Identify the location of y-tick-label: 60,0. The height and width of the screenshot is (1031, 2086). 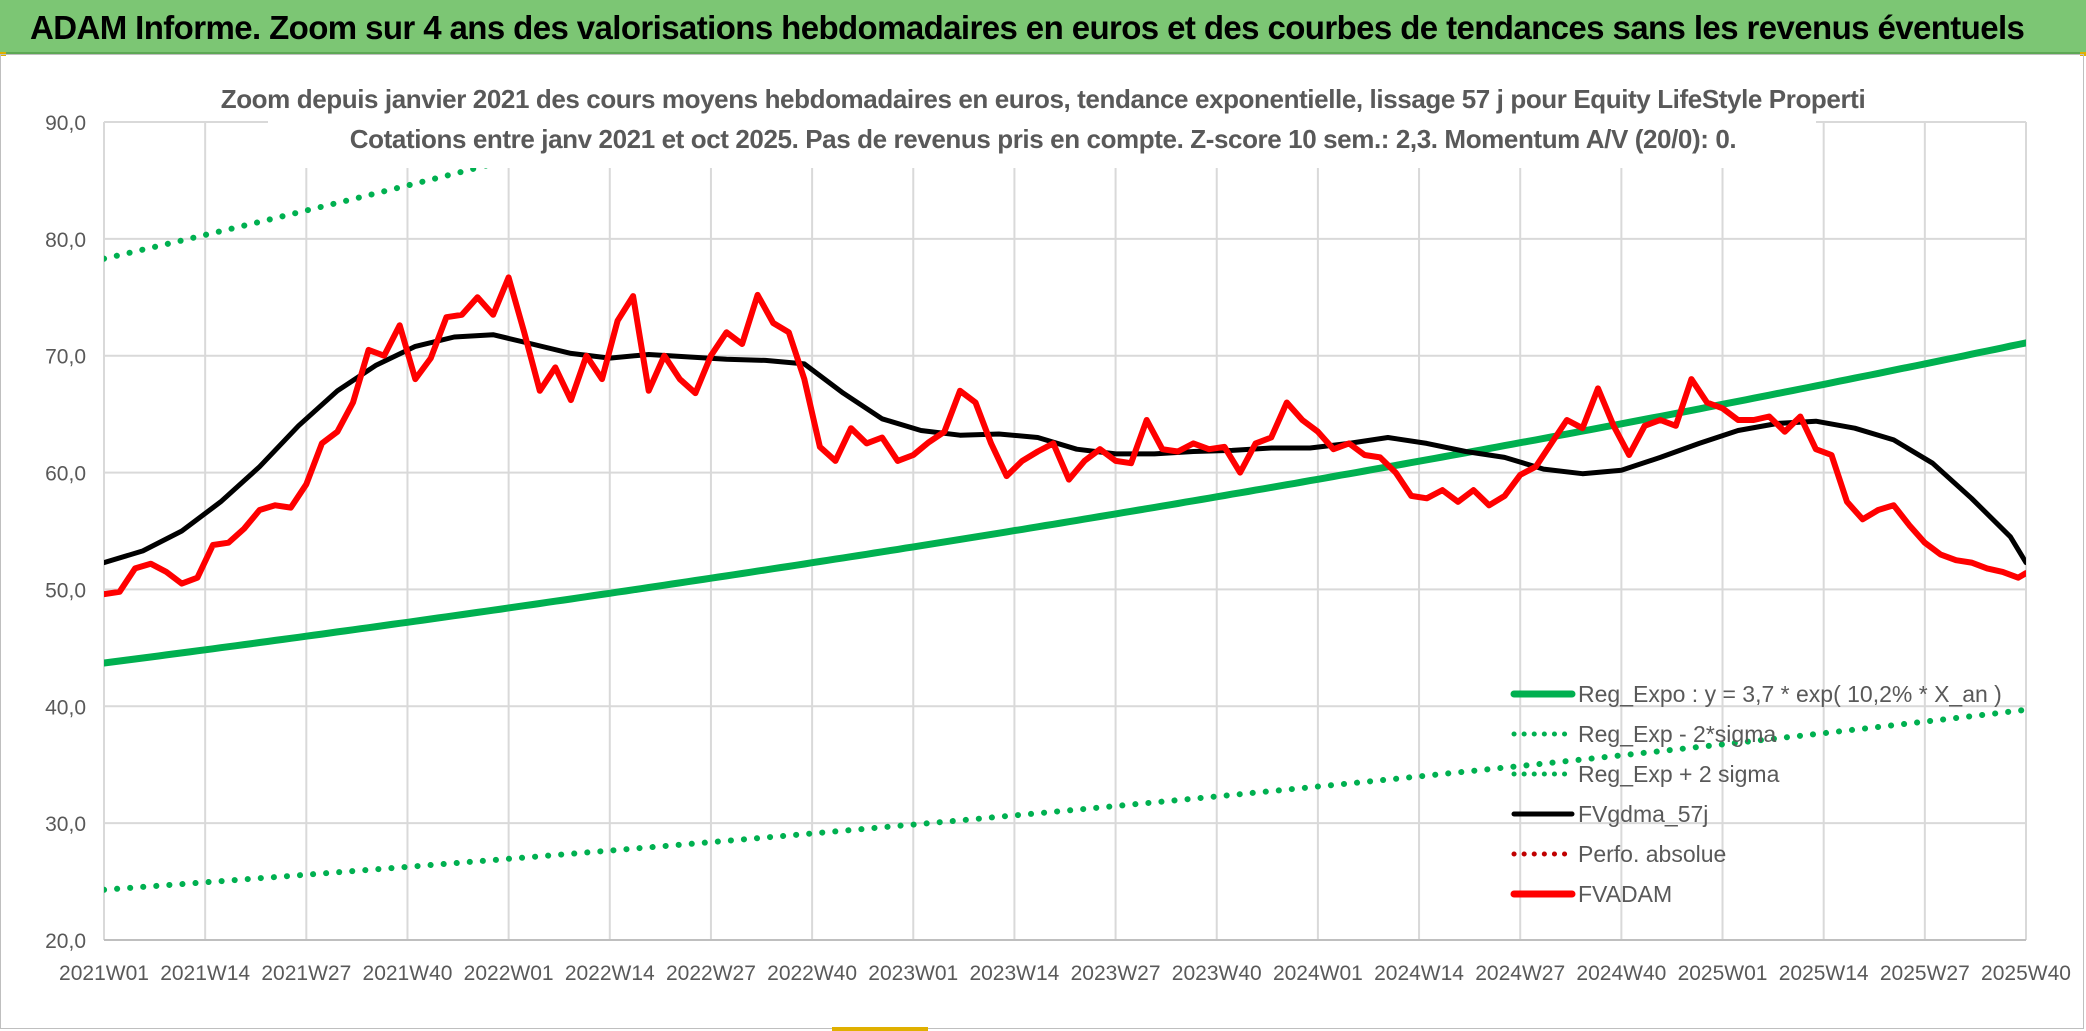
(65, 474).